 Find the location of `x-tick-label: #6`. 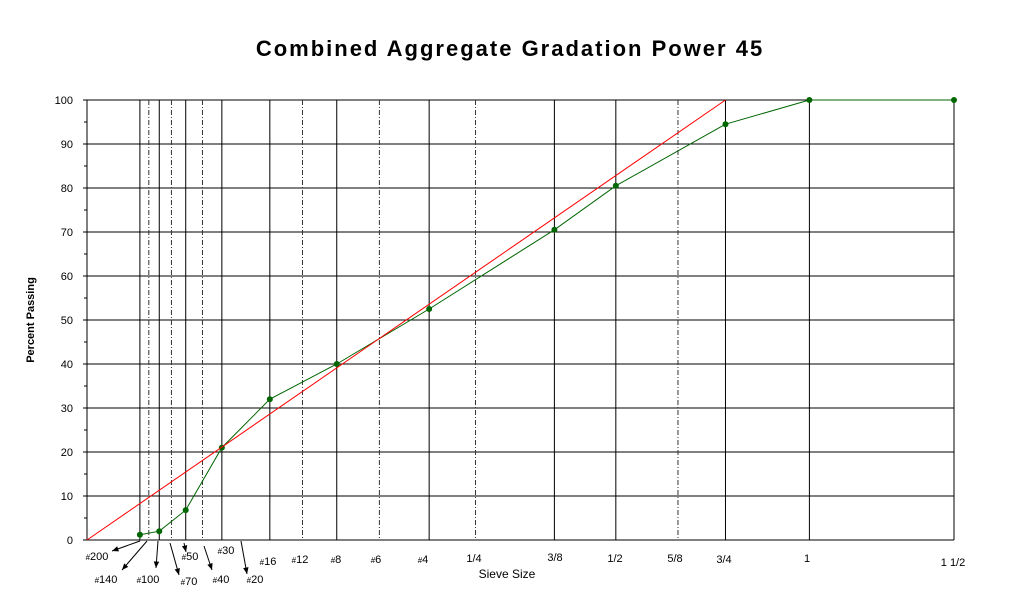

x-tick-label: #6 is located at coordinates (376, 560).